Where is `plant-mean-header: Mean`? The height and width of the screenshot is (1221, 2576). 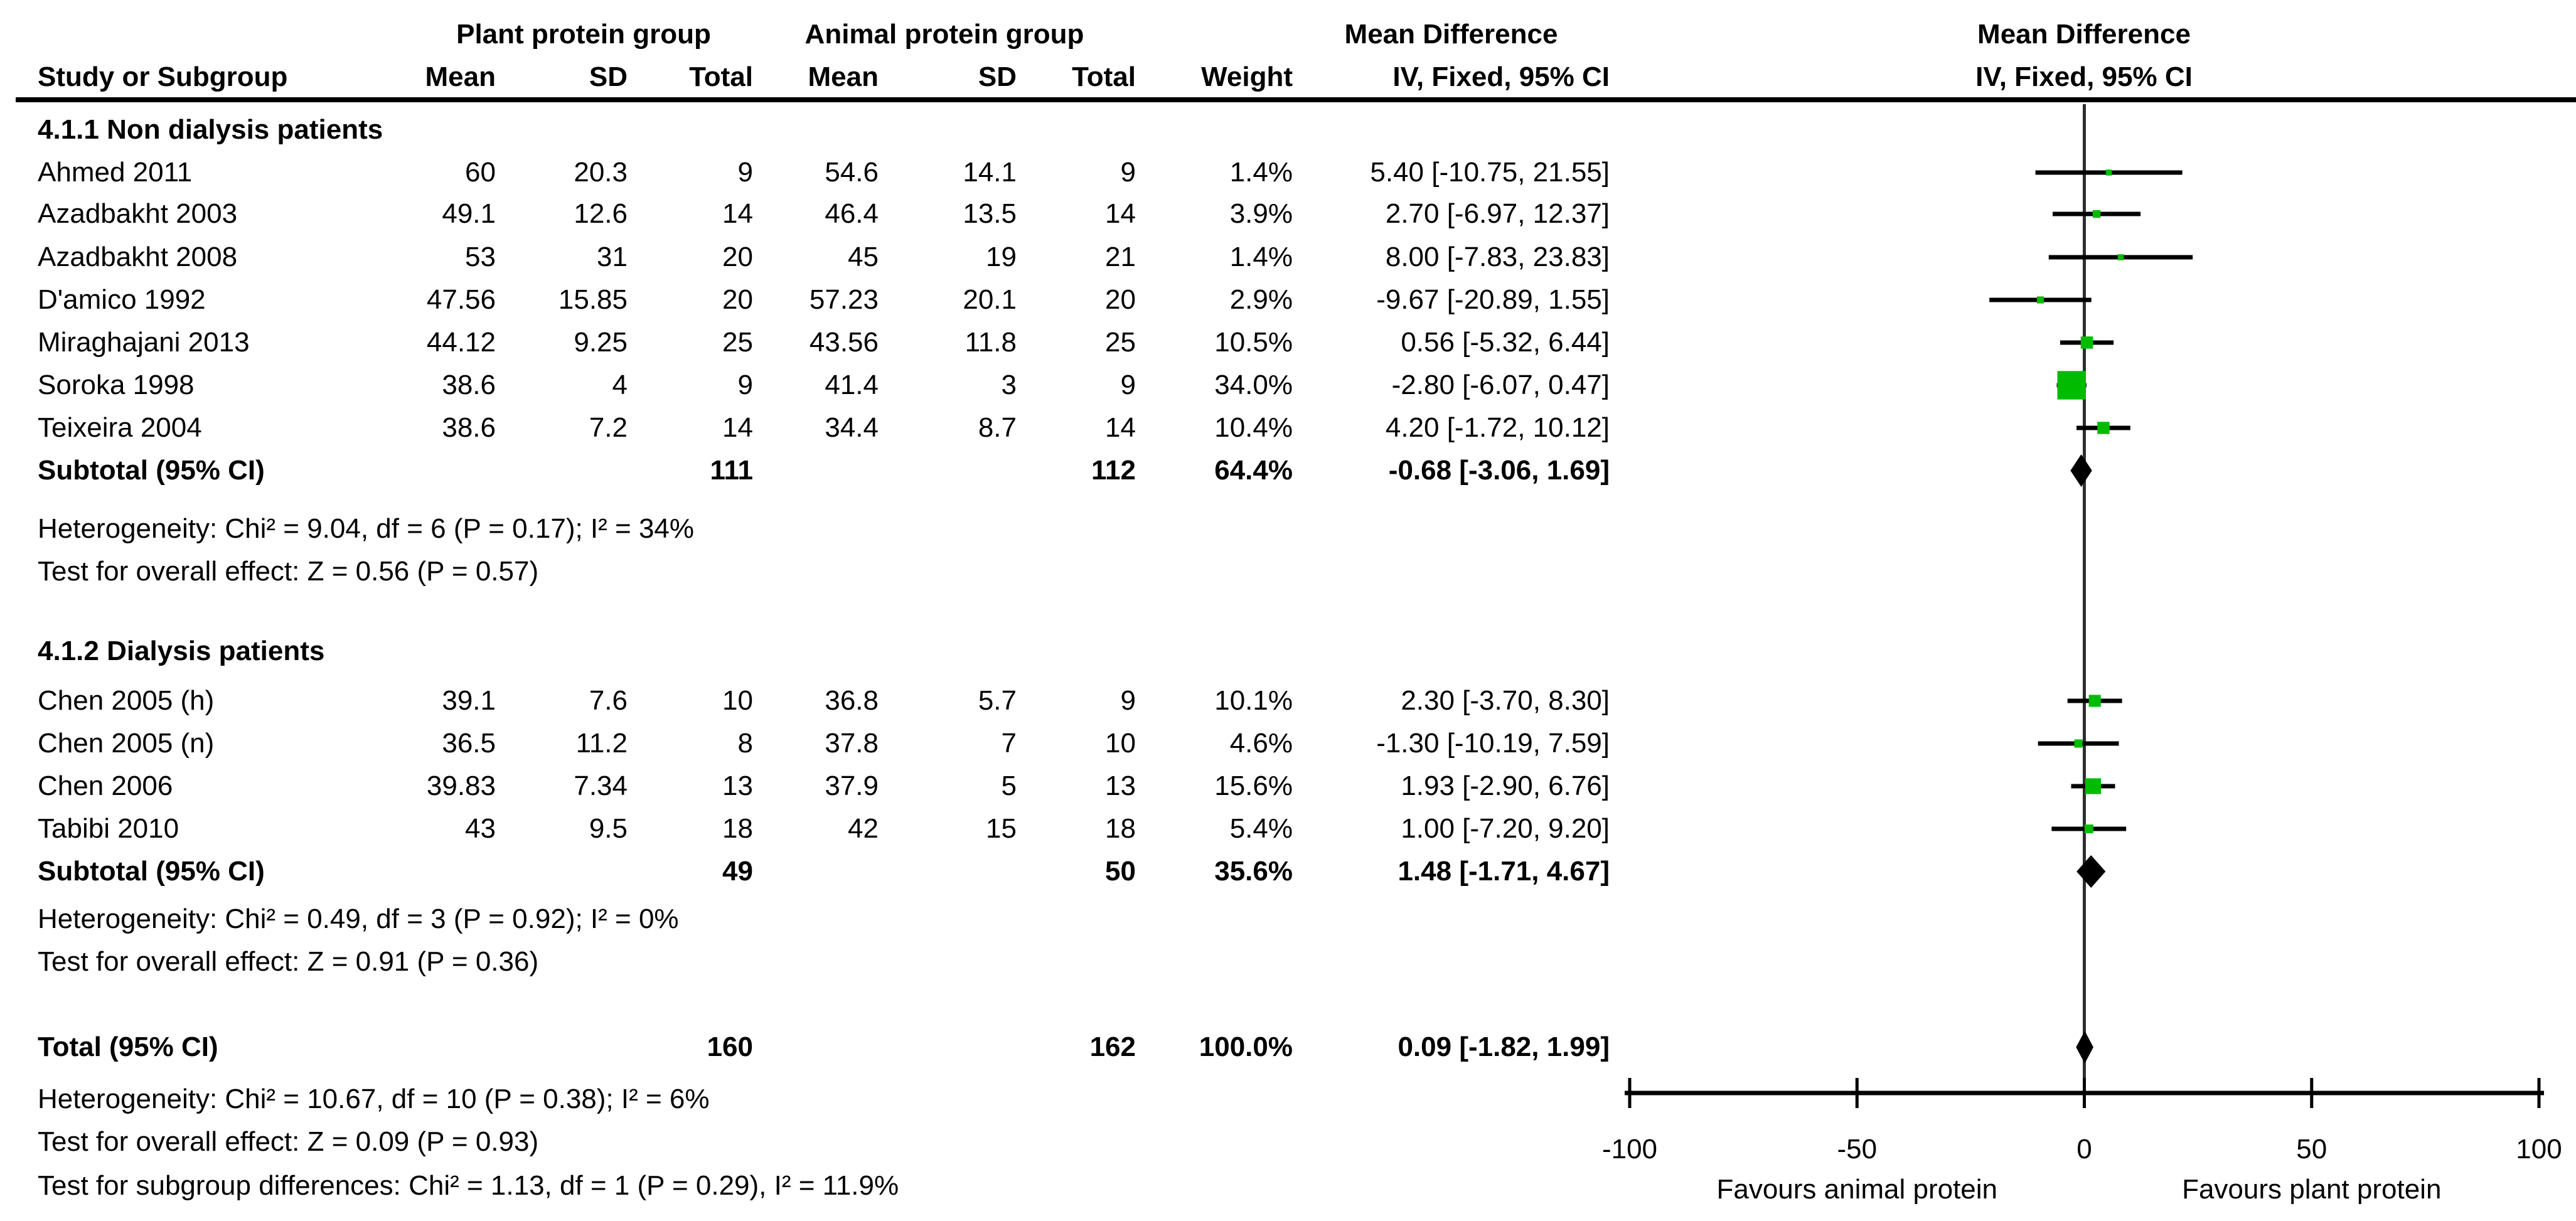 plant-mean-header: Mean is located at coordinates (460, 76).